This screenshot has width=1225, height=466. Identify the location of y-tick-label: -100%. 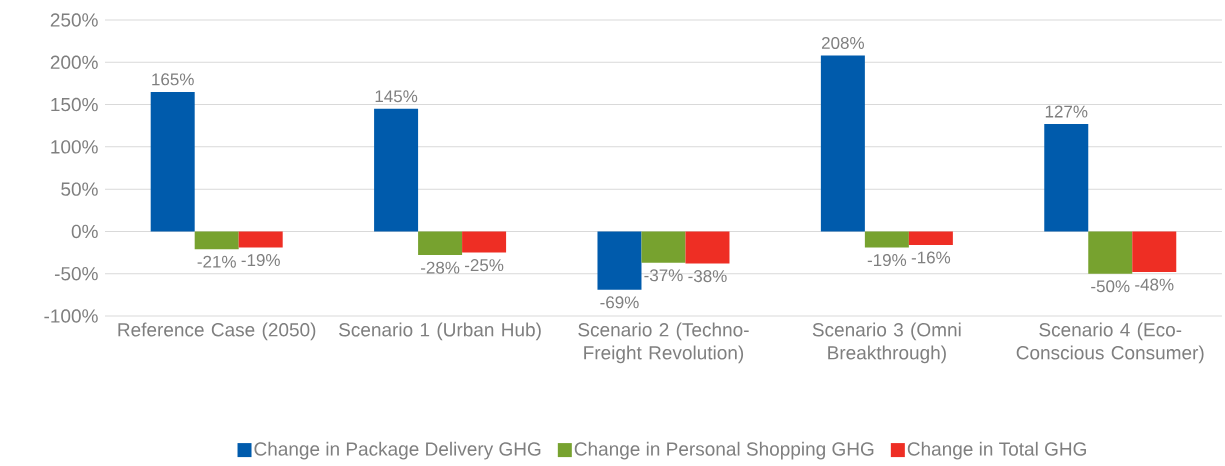
(71, 316).